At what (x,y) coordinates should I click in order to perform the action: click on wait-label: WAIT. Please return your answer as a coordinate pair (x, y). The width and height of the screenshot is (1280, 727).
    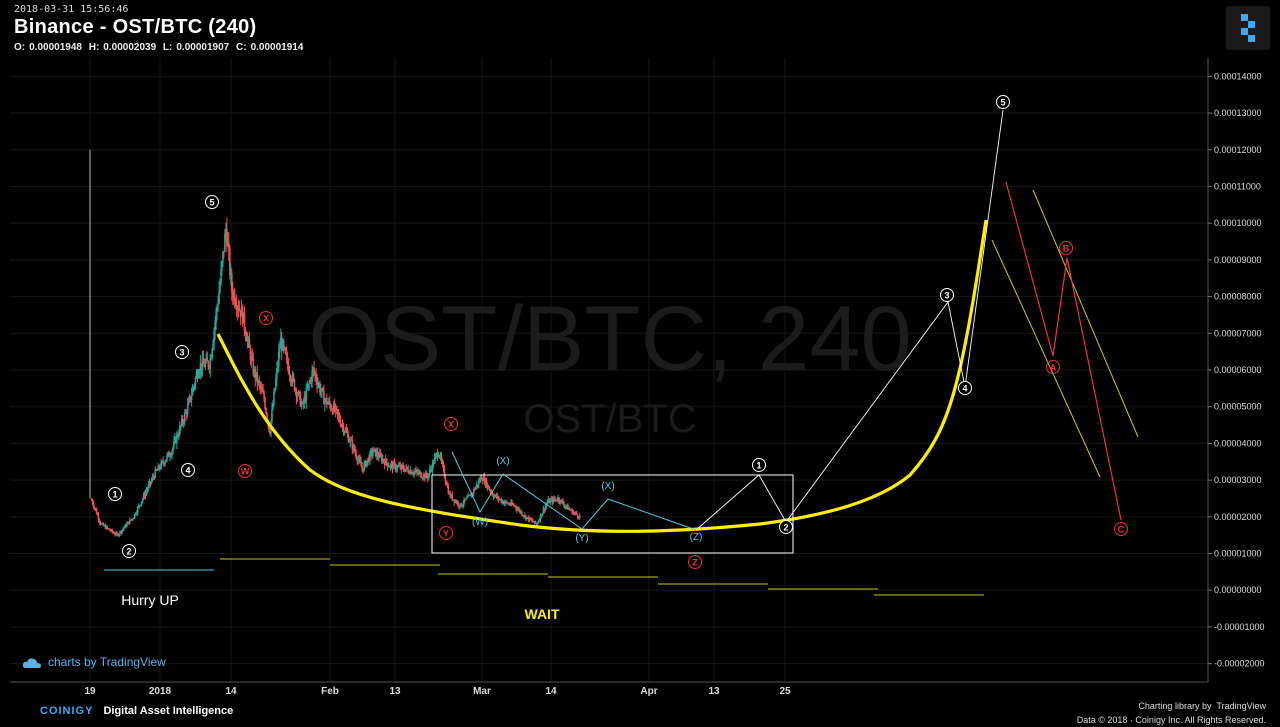
    Looking at the image, I should click on (542, 614).